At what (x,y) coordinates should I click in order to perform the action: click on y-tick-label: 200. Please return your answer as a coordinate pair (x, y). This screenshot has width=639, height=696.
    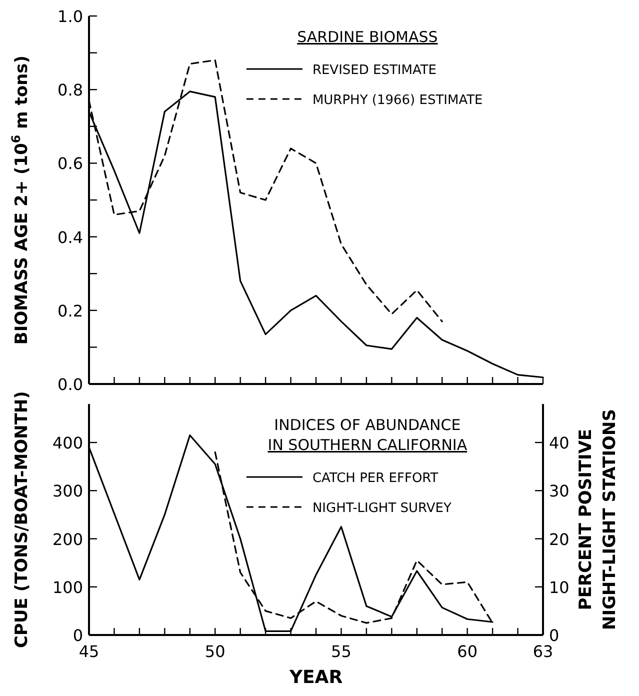
    Looking at the image, I should click on (67, 539).